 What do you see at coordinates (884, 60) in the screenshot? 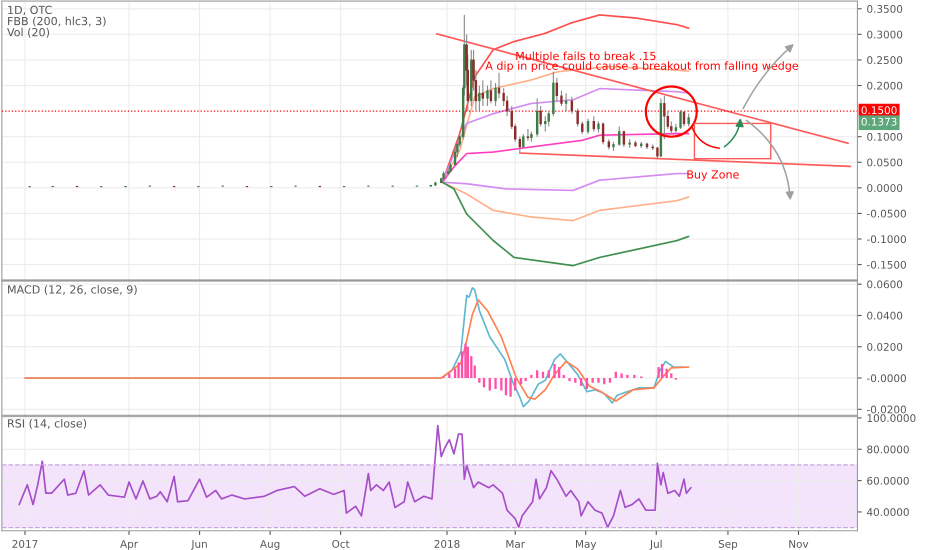
I see `y-tick-label: 0.2500` at bounding box center [884, 60].